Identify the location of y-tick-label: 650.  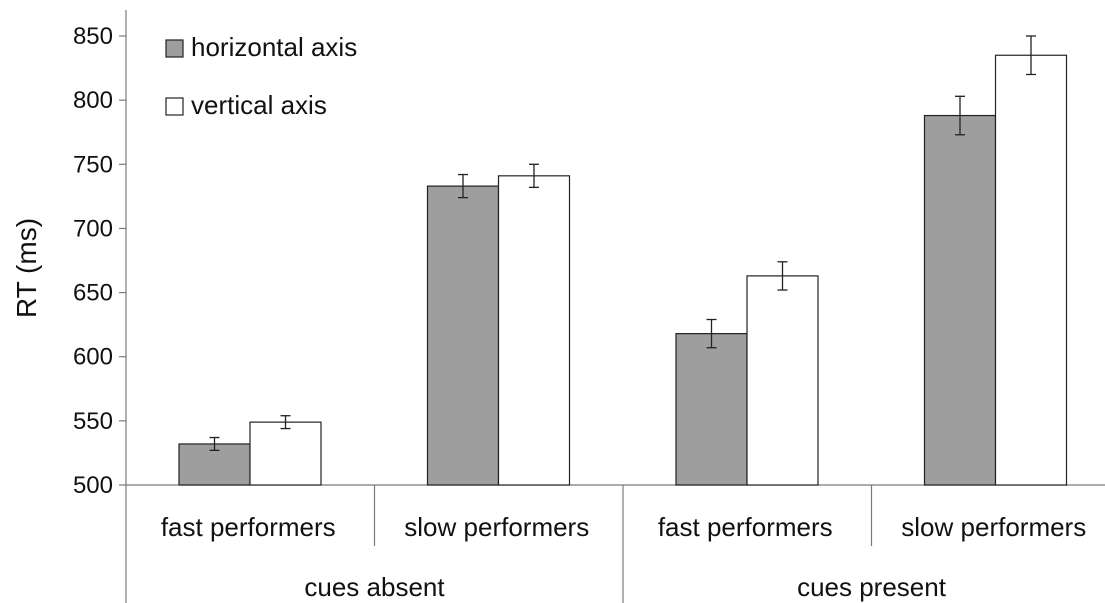
(93, 293).